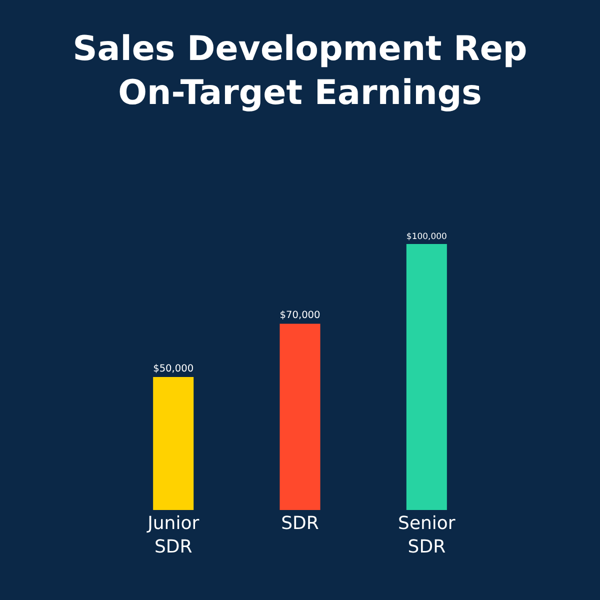  I want to click on x-tick-label: Senior SDR, so click(427, 535).